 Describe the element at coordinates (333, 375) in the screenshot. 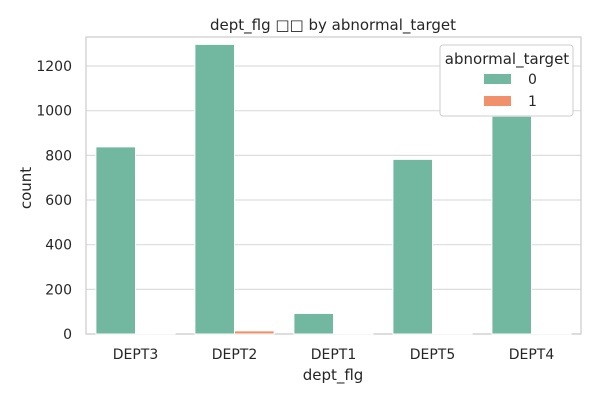

I see `x-axis-title: dept_flg` at that location.